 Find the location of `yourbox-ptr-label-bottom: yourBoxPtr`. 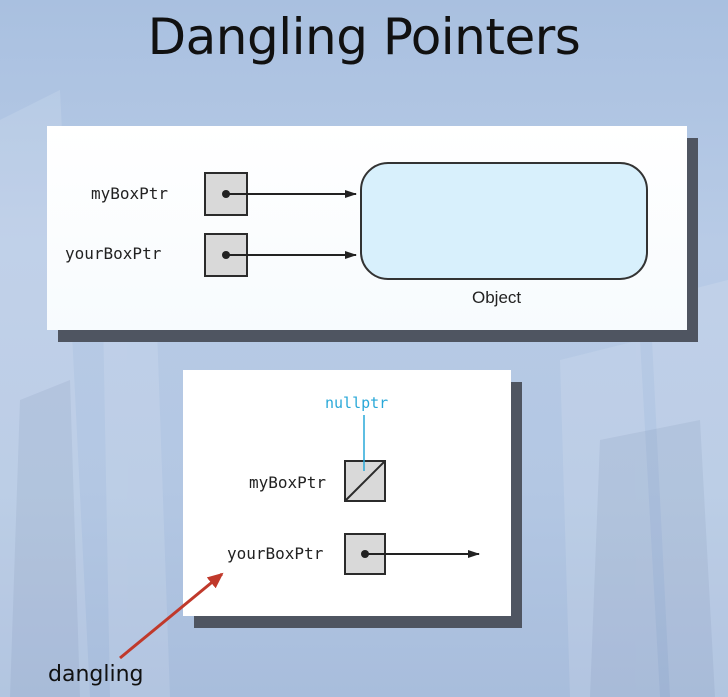

yourbox-ptr-label-bottom: yourBoxPtr is located at coordinates (275, 553).